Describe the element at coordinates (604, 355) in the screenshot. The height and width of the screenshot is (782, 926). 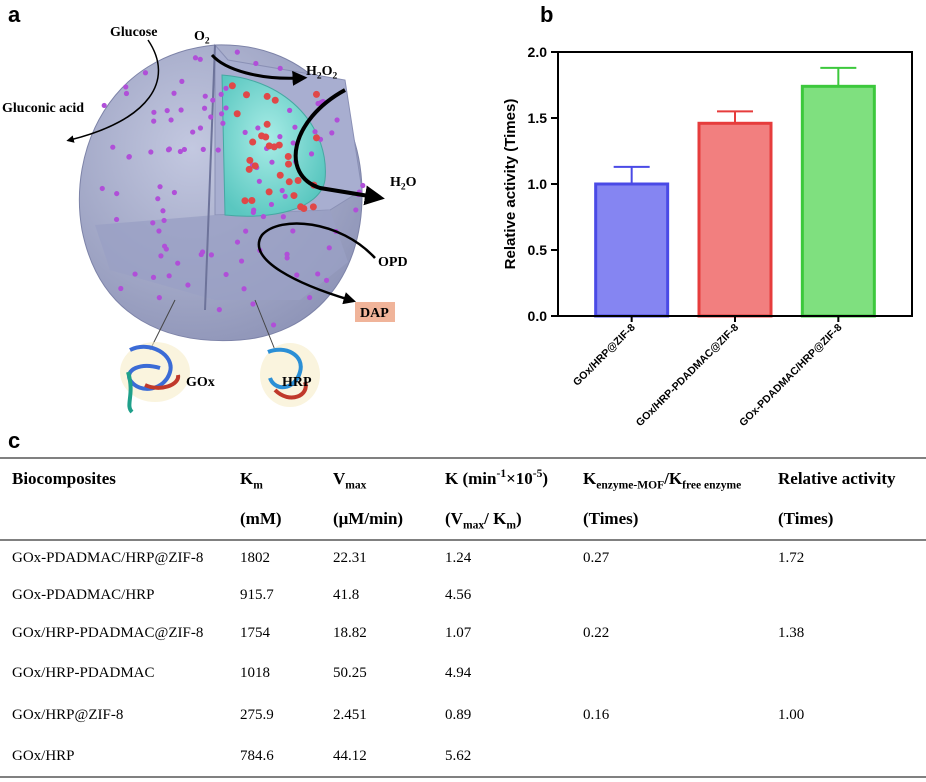
I see `x-tick-label: GOx/HRP@ZIF-8` at that location.